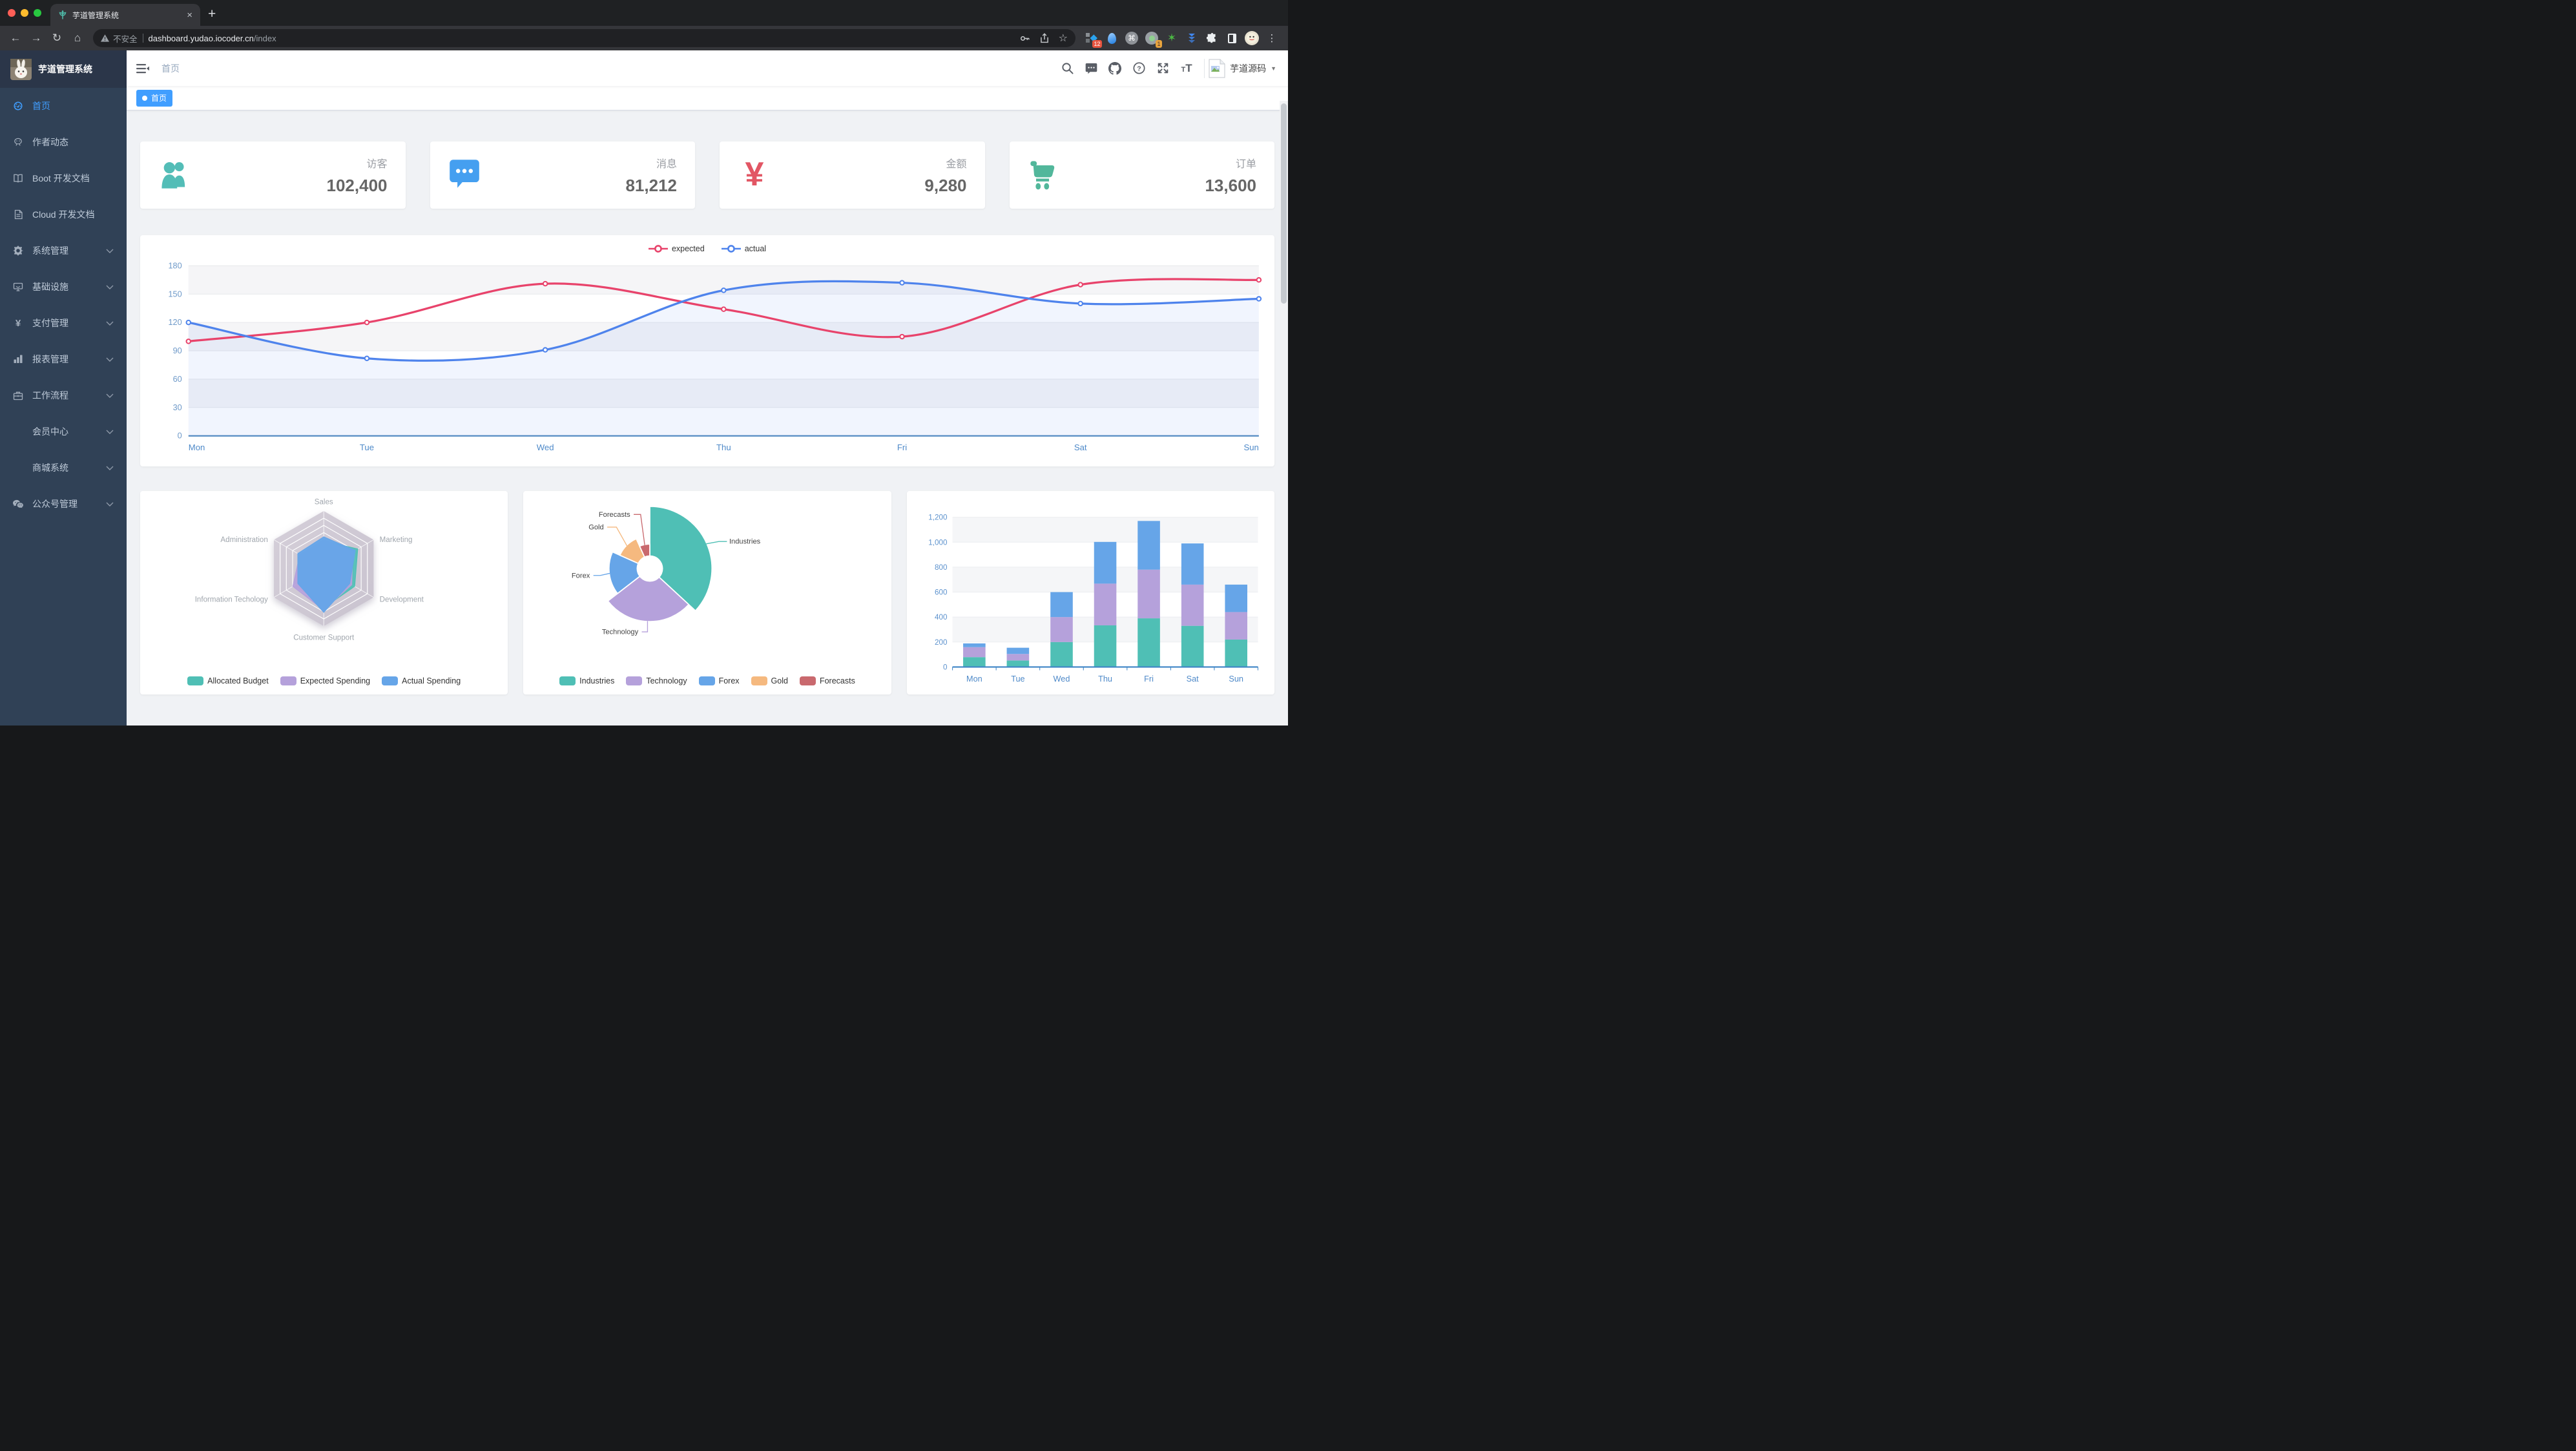  Describe the element at coordinates (719, 680) in the screenshot. I see `legend-item-Forex: Forex` at that location.